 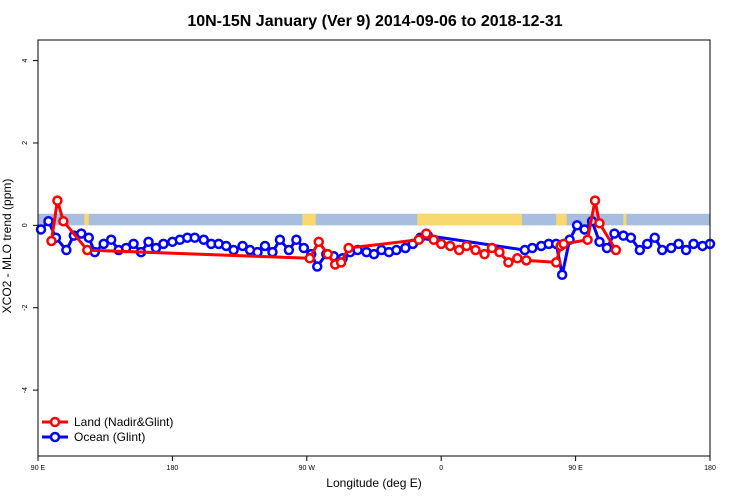 I want to click on legend-marker-ocean, so click(x=55, y=437).